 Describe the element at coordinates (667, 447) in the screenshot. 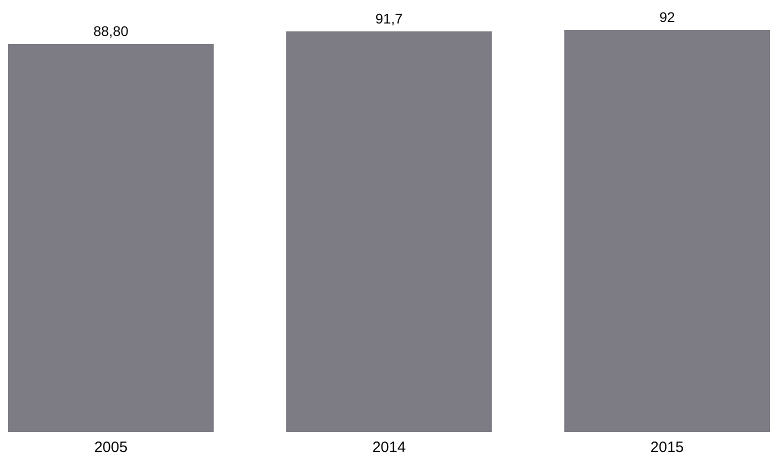

I see `x-tick-label: 2015` at that location.